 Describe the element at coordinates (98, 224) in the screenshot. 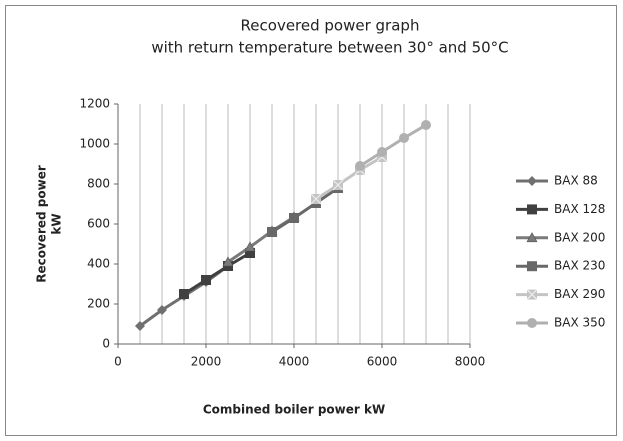

I see `y-tick-label: 600` at that location.